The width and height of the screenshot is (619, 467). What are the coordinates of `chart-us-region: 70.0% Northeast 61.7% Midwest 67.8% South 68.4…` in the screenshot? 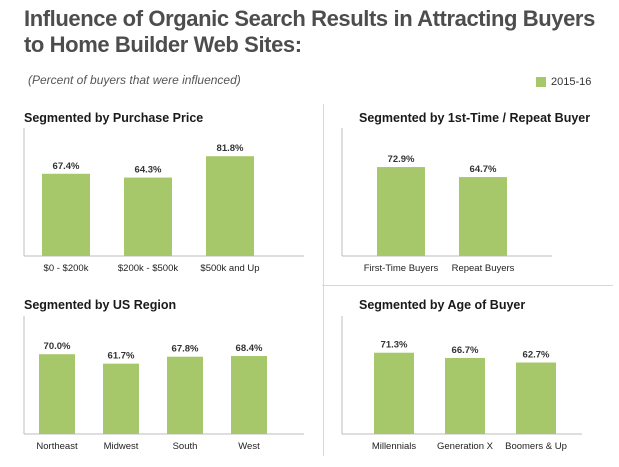 It's located at (163, 384).